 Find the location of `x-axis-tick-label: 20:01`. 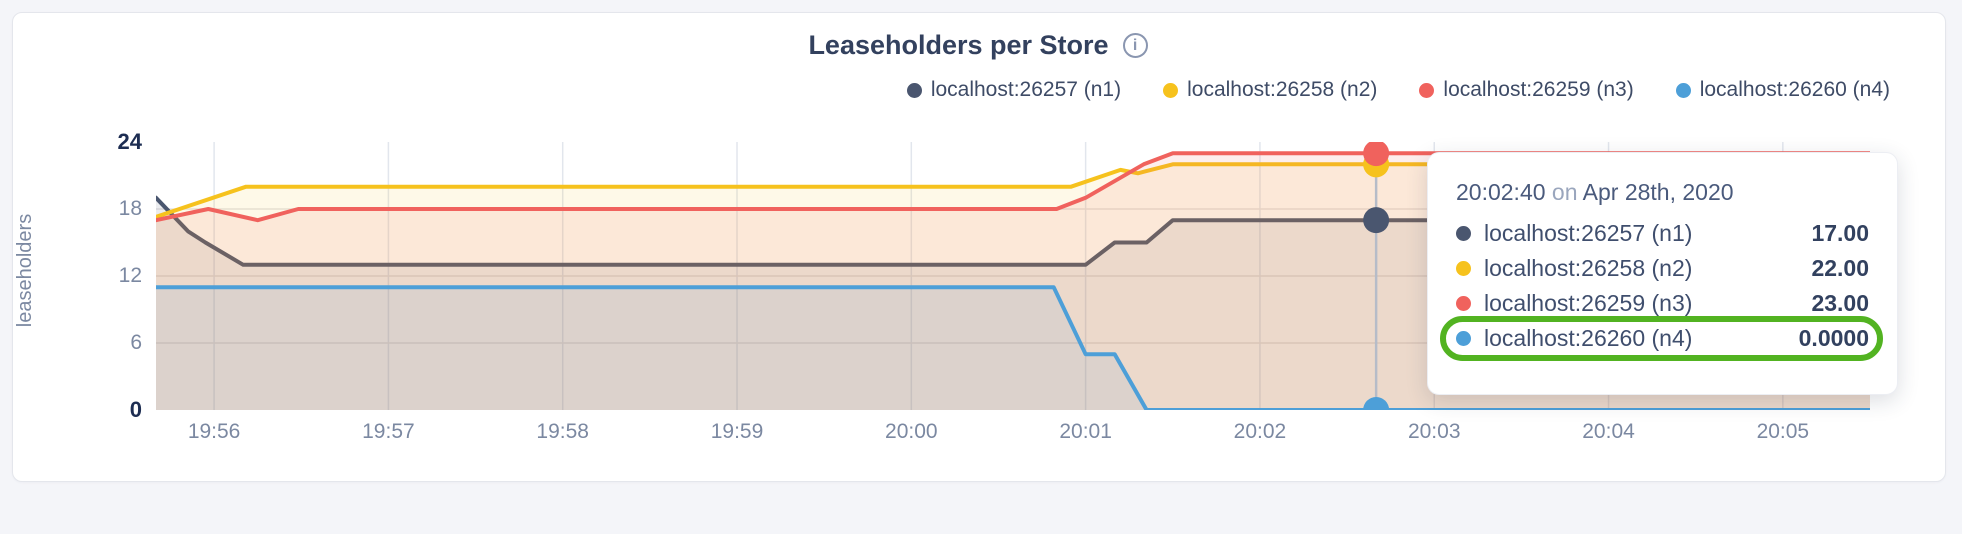

x-axis-tick-label: 20:01 is located at coordinates (1085, 431).